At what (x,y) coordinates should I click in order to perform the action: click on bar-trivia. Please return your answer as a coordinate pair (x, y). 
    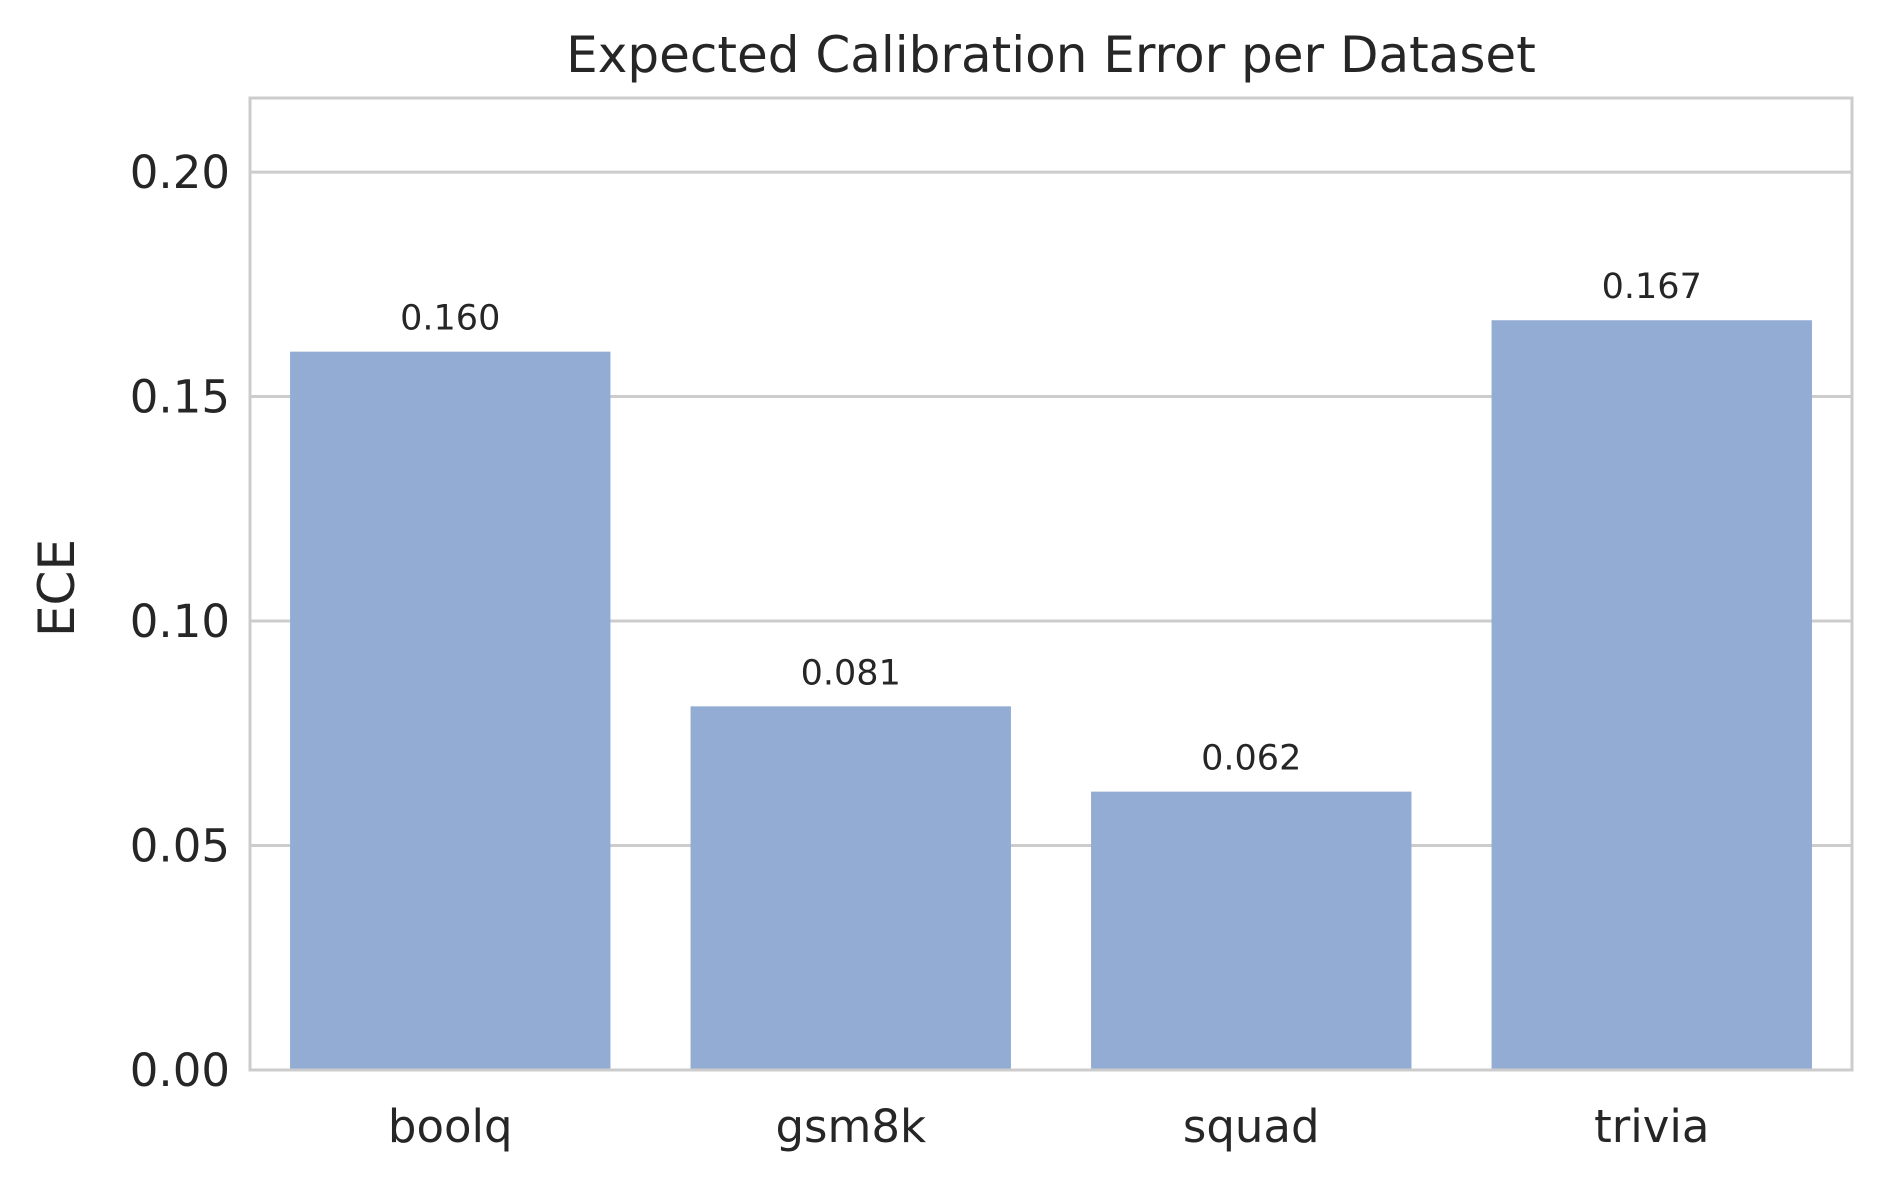
    Looking at the image, I should click on (1651, 695).